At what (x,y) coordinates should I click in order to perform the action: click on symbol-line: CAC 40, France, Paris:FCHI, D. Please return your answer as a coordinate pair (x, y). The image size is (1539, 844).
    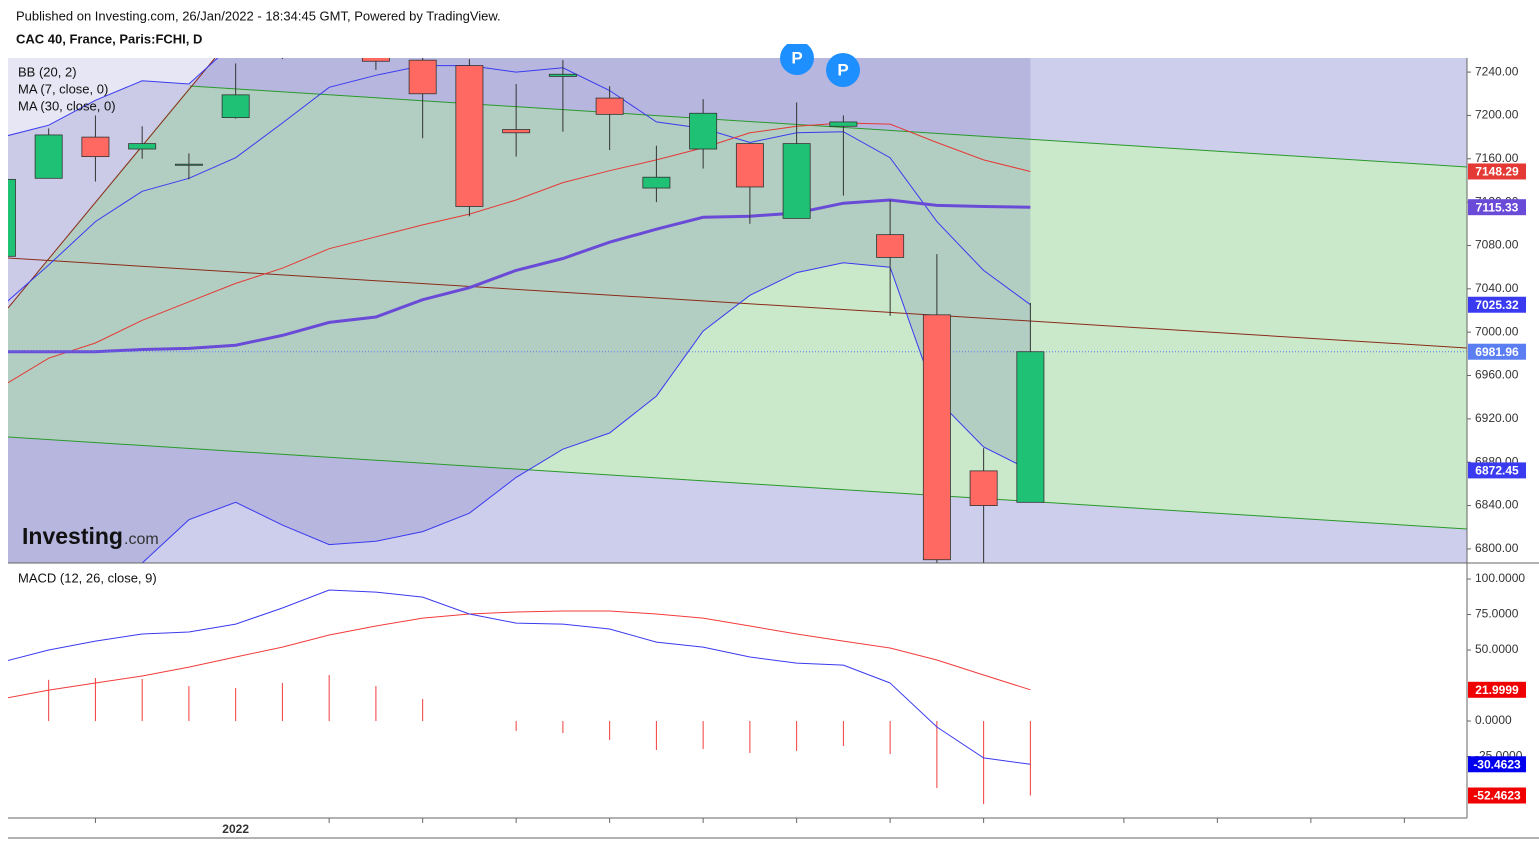
    Looking at the image, I should click on (109, 38).